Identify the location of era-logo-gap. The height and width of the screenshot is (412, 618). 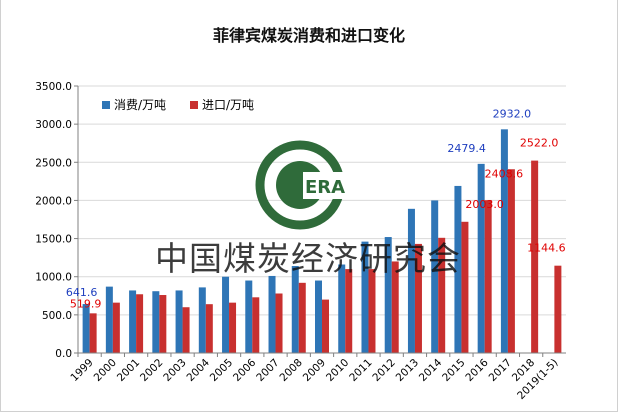
(325, 185).